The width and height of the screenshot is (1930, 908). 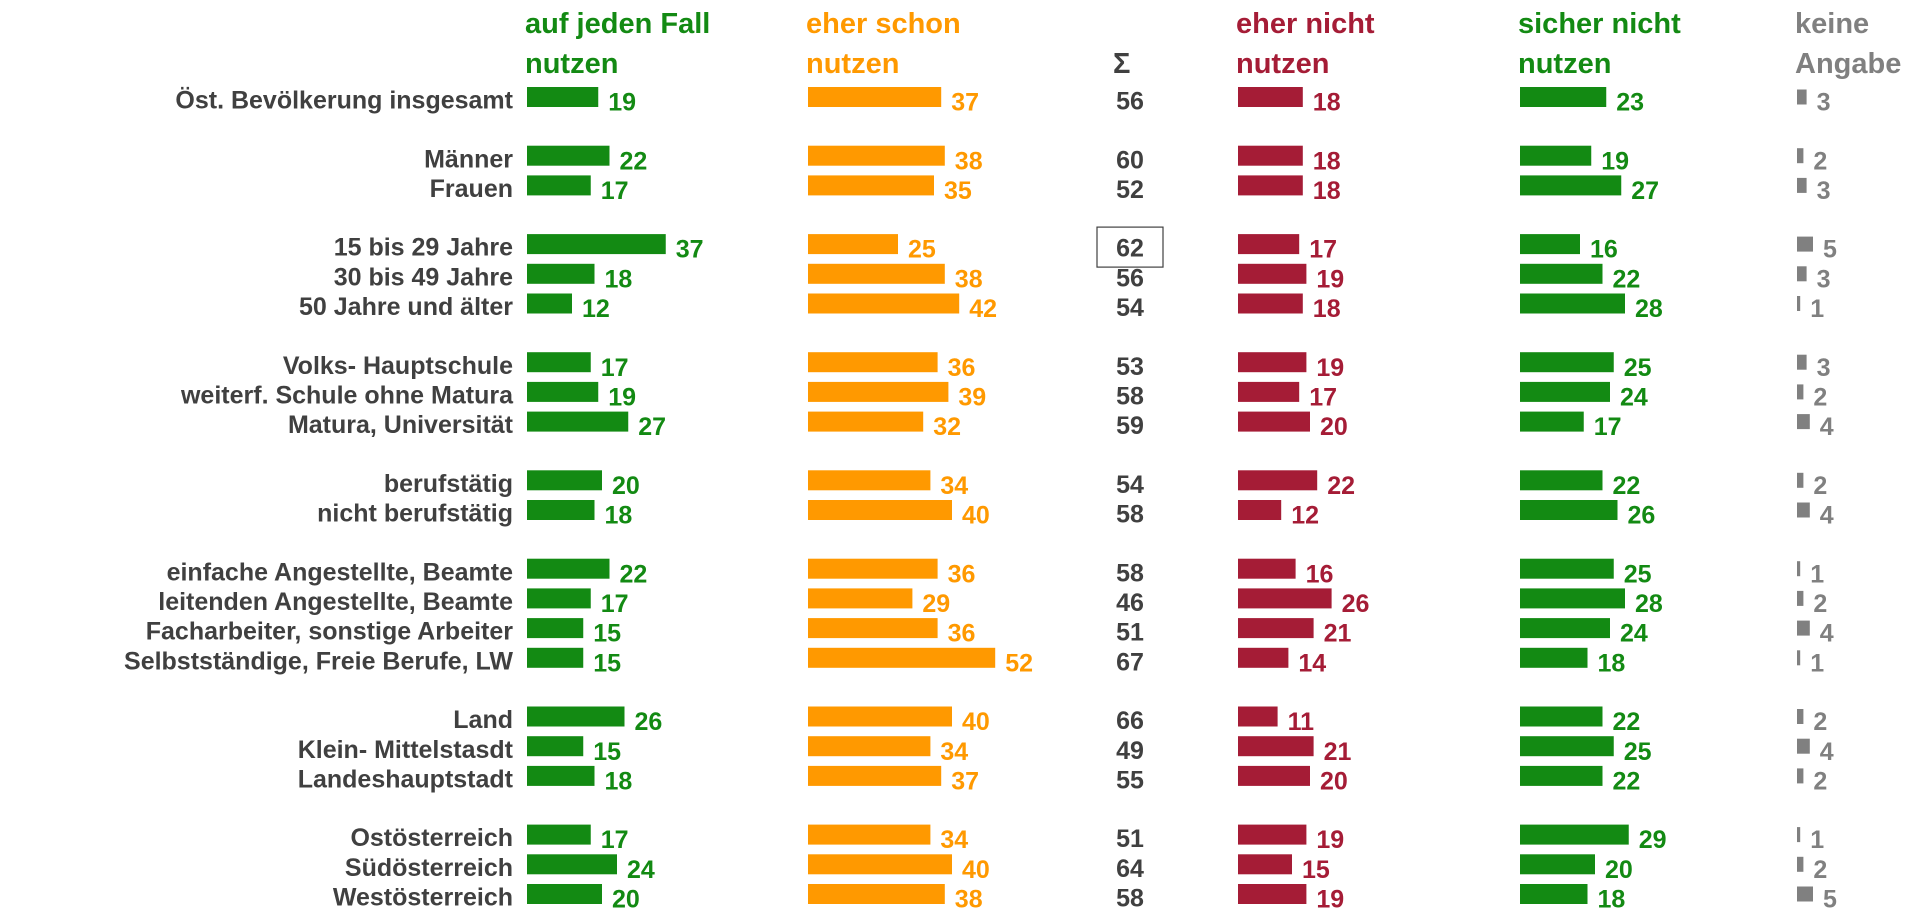 I want to click on category-label: Öst. Bevölkerung insgesamt, so click(x=344, y=100).